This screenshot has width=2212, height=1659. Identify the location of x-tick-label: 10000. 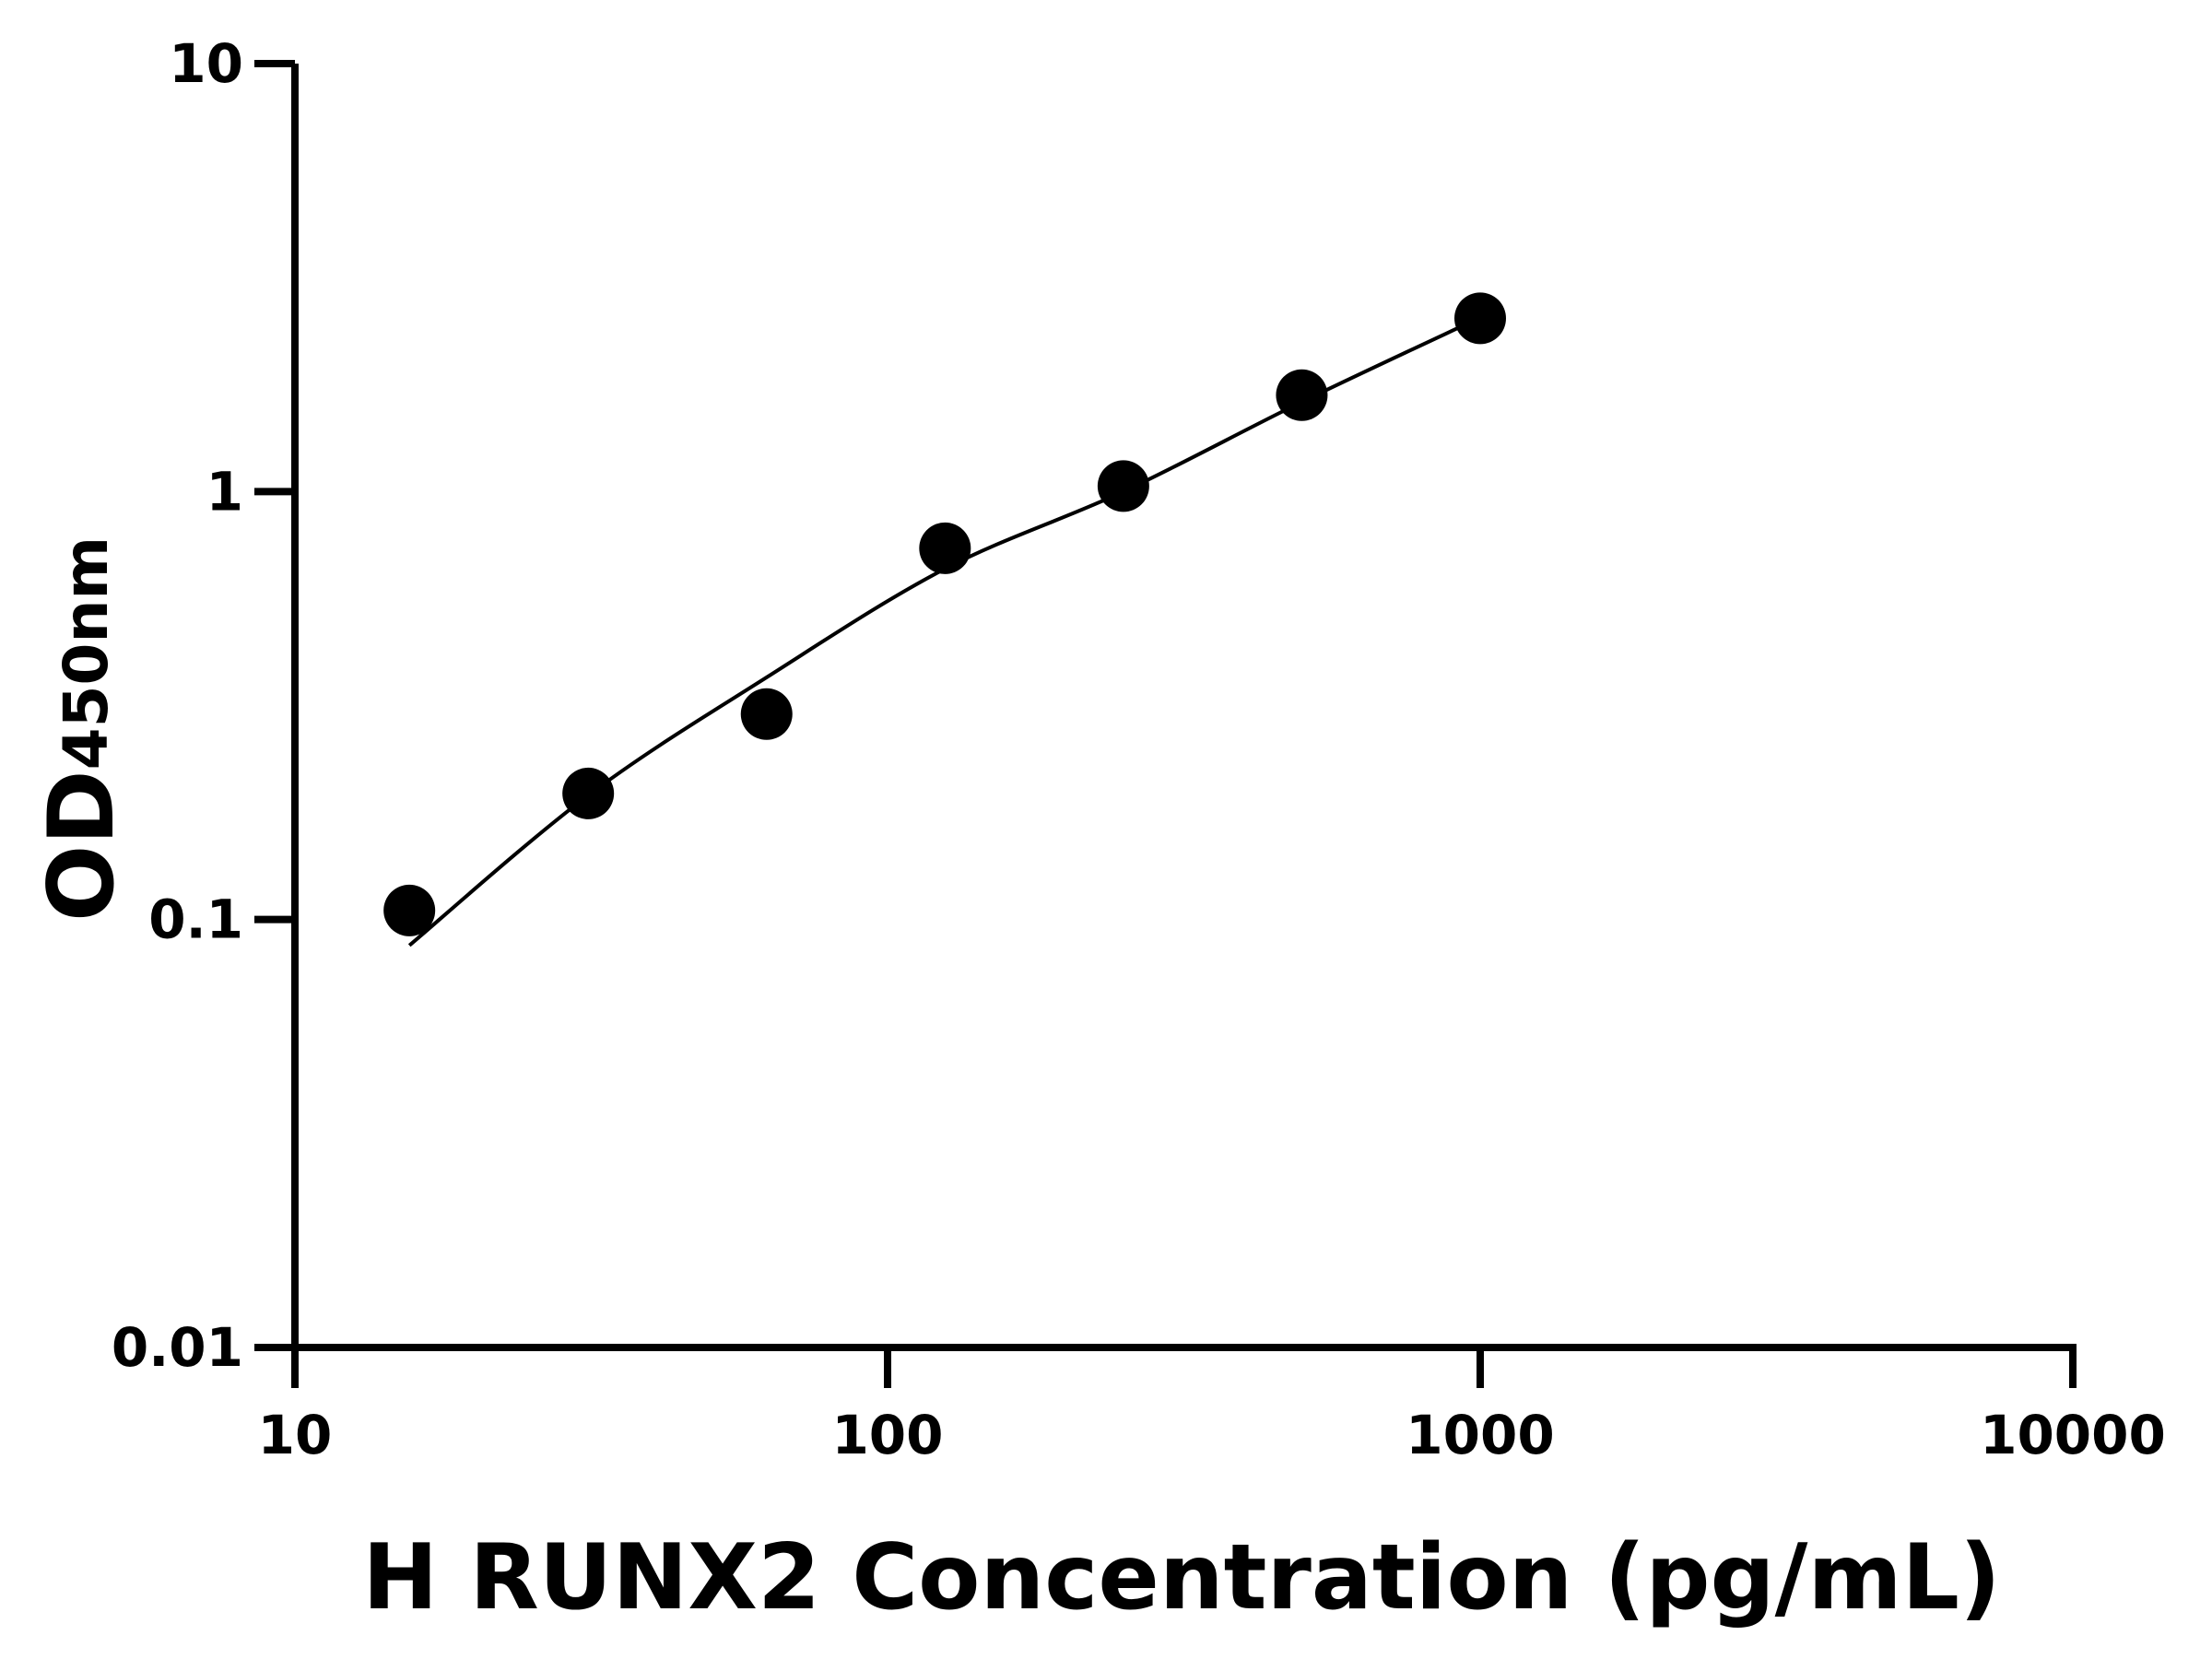
(2073, 1435).